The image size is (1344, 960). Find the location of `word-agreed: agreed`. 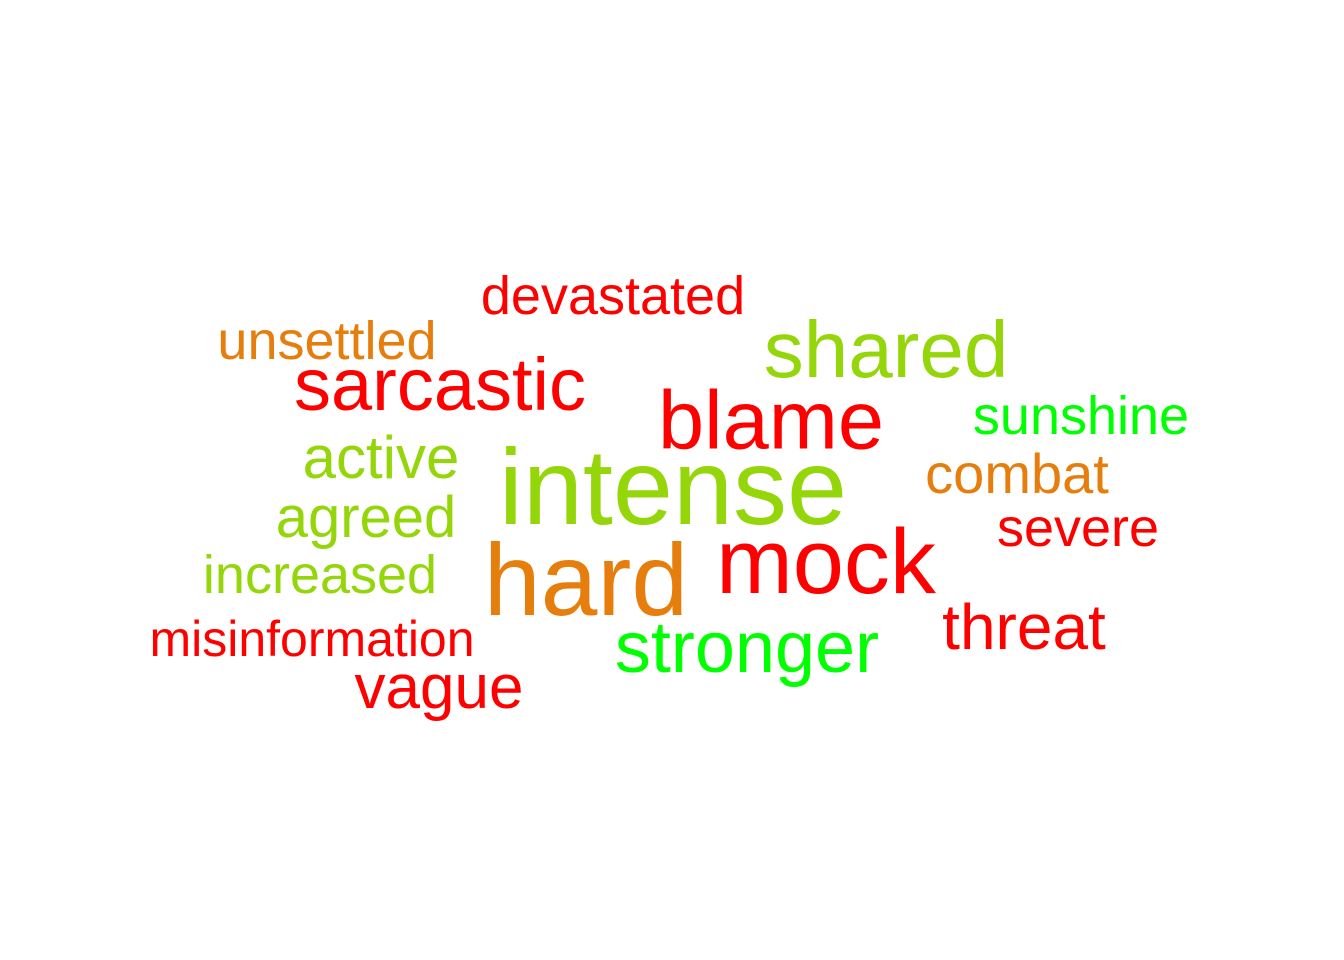

word-agreed: agreed is located at coordinates (366, 517).